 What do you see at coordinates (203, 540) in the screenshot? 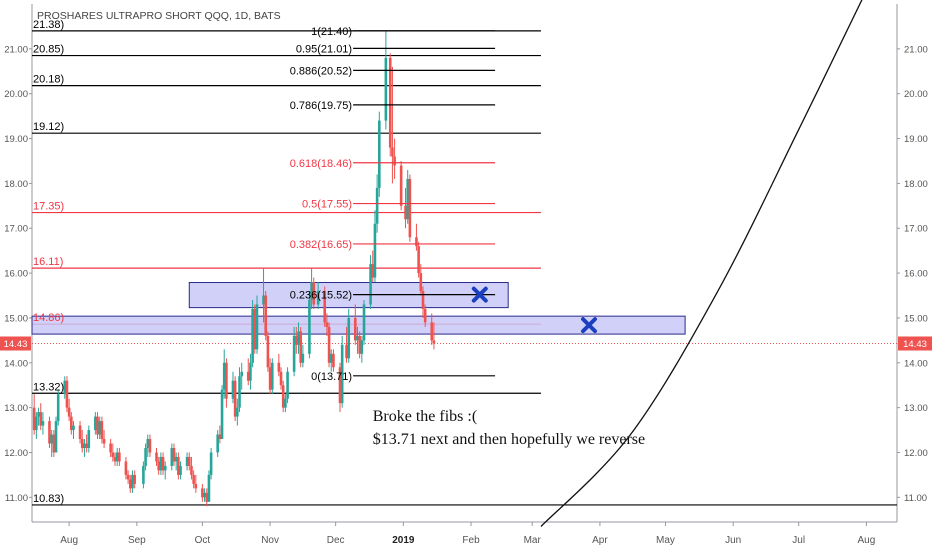
I see `x-tick-label: Oct` at bounding box center [203, 540].